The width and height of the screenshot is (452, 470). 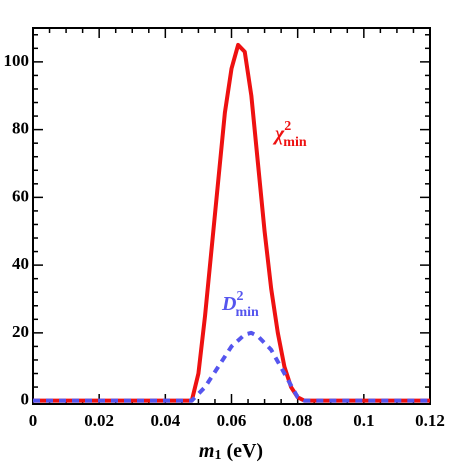 What do you see at coordinates (232, 420) in the screenshot?
I see `x-tick-label: 0.06` at bounding box center [232, 420].